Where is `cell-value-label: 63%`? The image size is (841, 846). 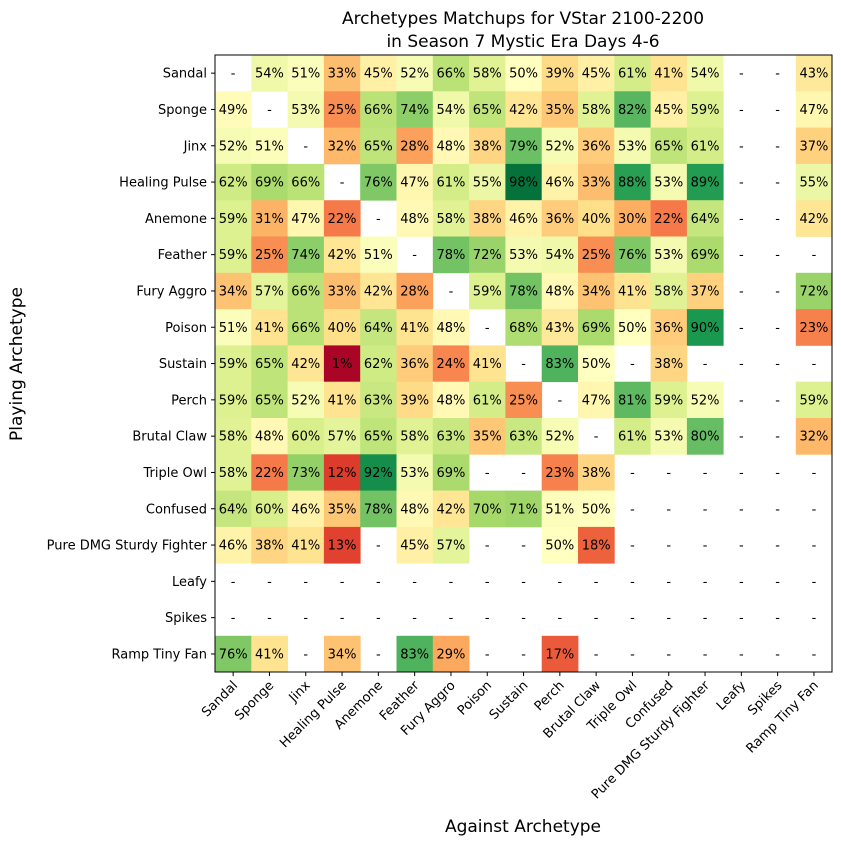 cell-value-label: 63% is located at coordinates (378, 400).